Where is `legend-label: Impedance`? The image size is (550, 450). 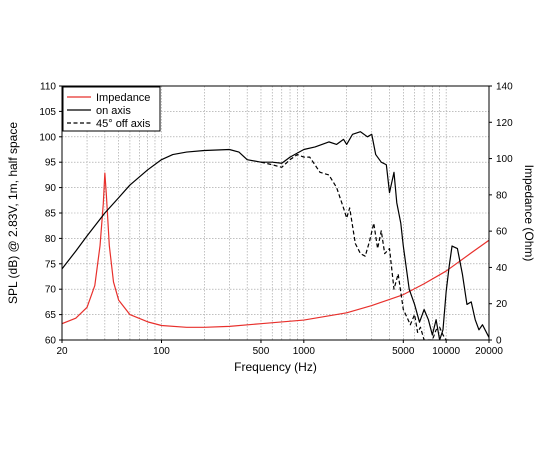
legend-label: Impedance is located at coordinates (123, 98).